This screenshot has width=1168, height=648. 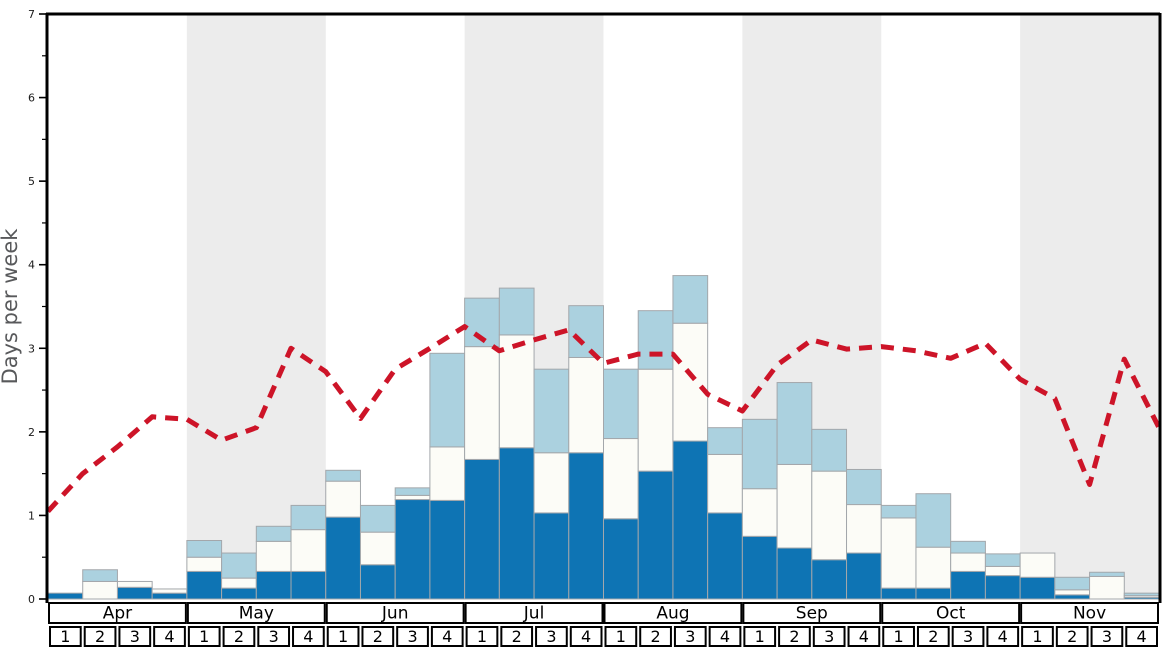 I want to click on week-label-1: 1, so click(x=65, y=636).